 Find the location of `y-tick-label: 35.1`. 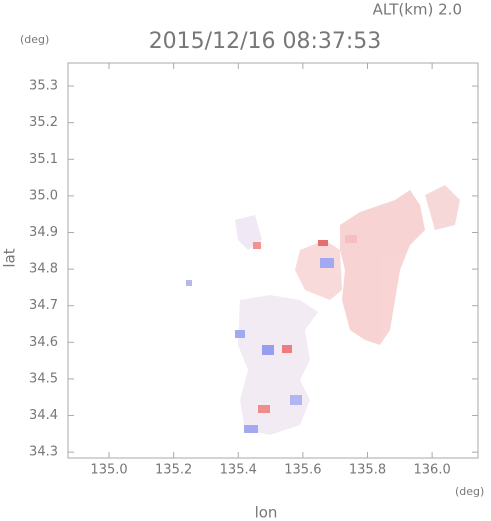

y-tick-label: 35.1 is located at coordinates (43, 159).